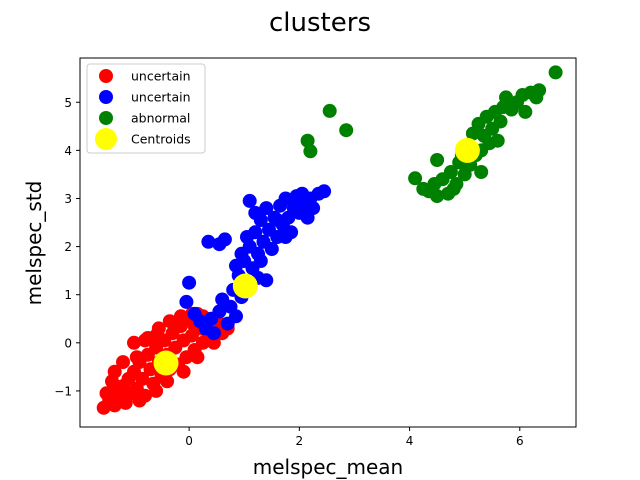 Image resolution: width=640 pixels, height=480 pixels. I want to click on x-tick-label: 4, so click(410, 441).